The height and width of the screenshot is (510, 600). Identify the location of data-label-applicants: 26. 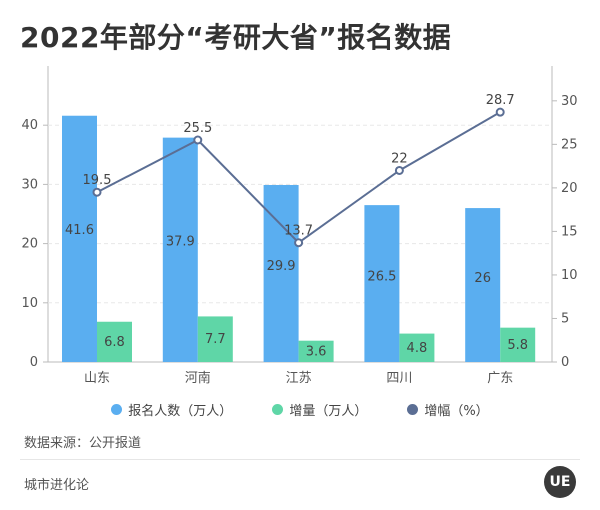
(482, 278).